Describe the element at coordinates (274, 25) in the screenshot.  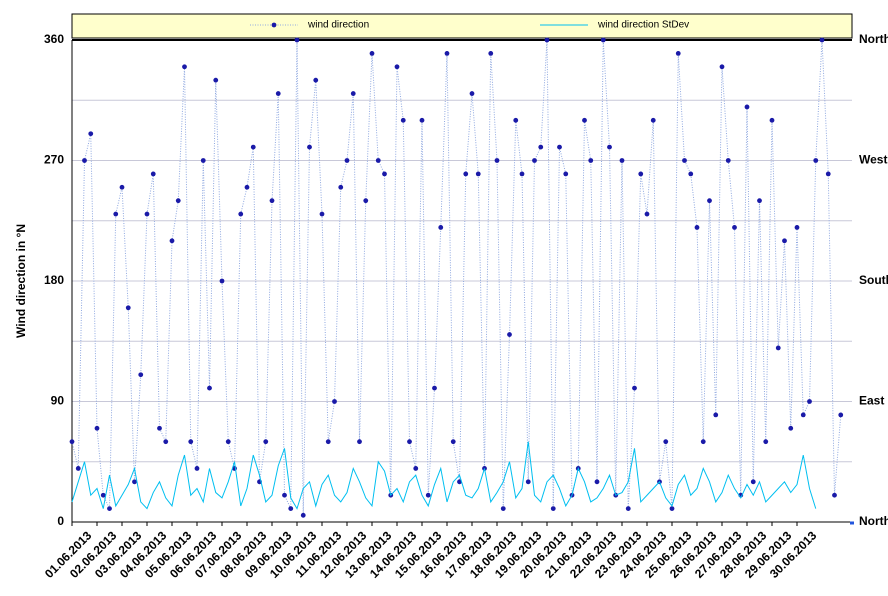
I see `legend-marker` at that location.